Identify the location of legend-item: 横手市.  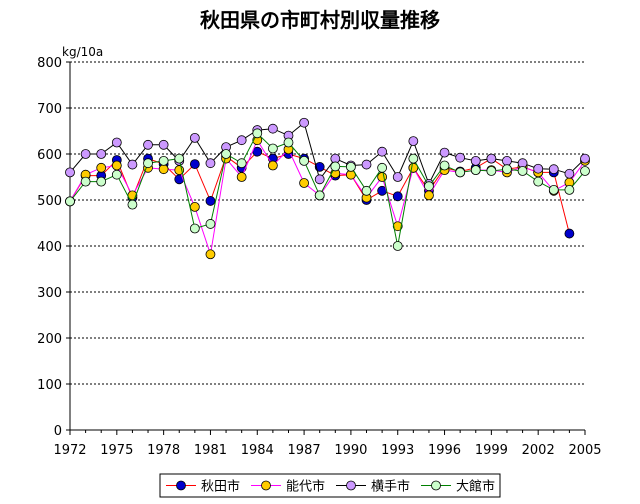
(373, 487).